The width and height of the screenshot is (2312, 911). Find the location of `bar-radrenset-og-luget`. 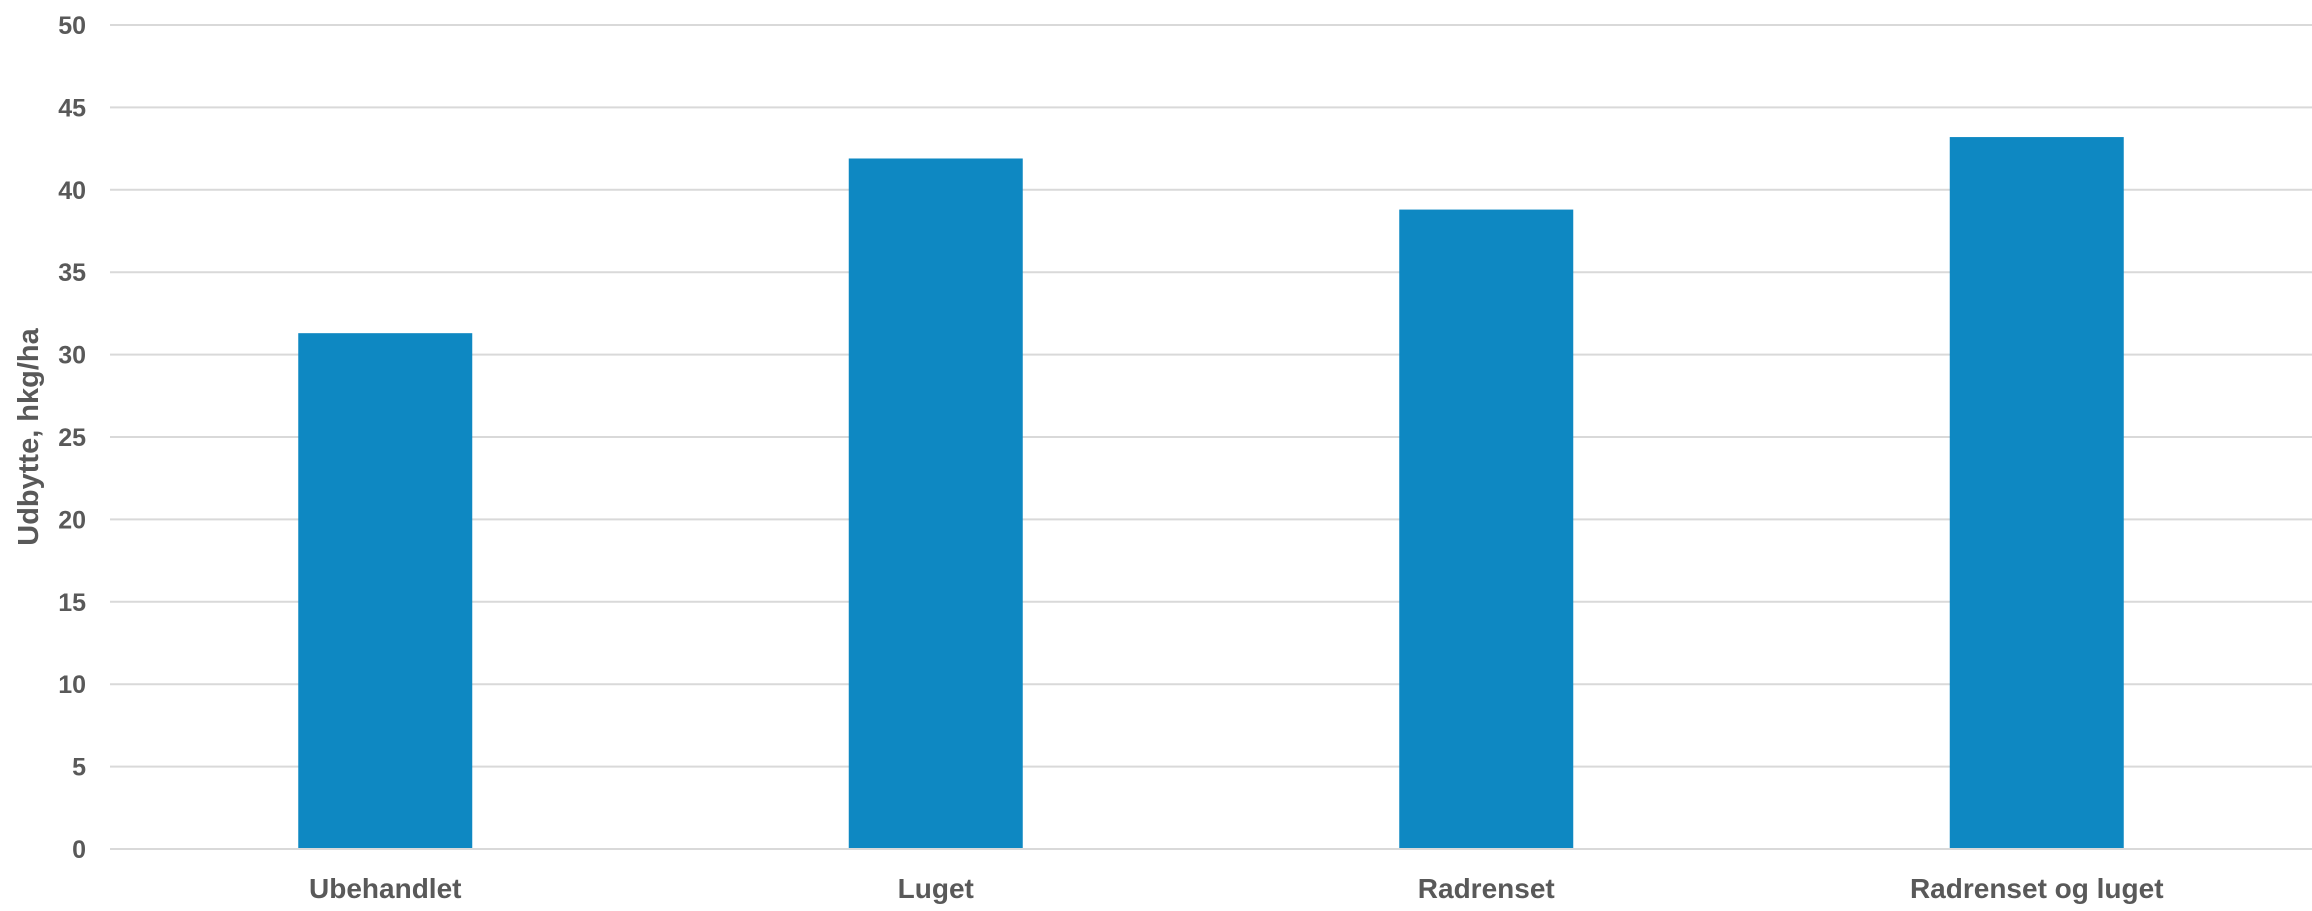

bar-radrenset-og-luget is located at coordinates (2036, 493).